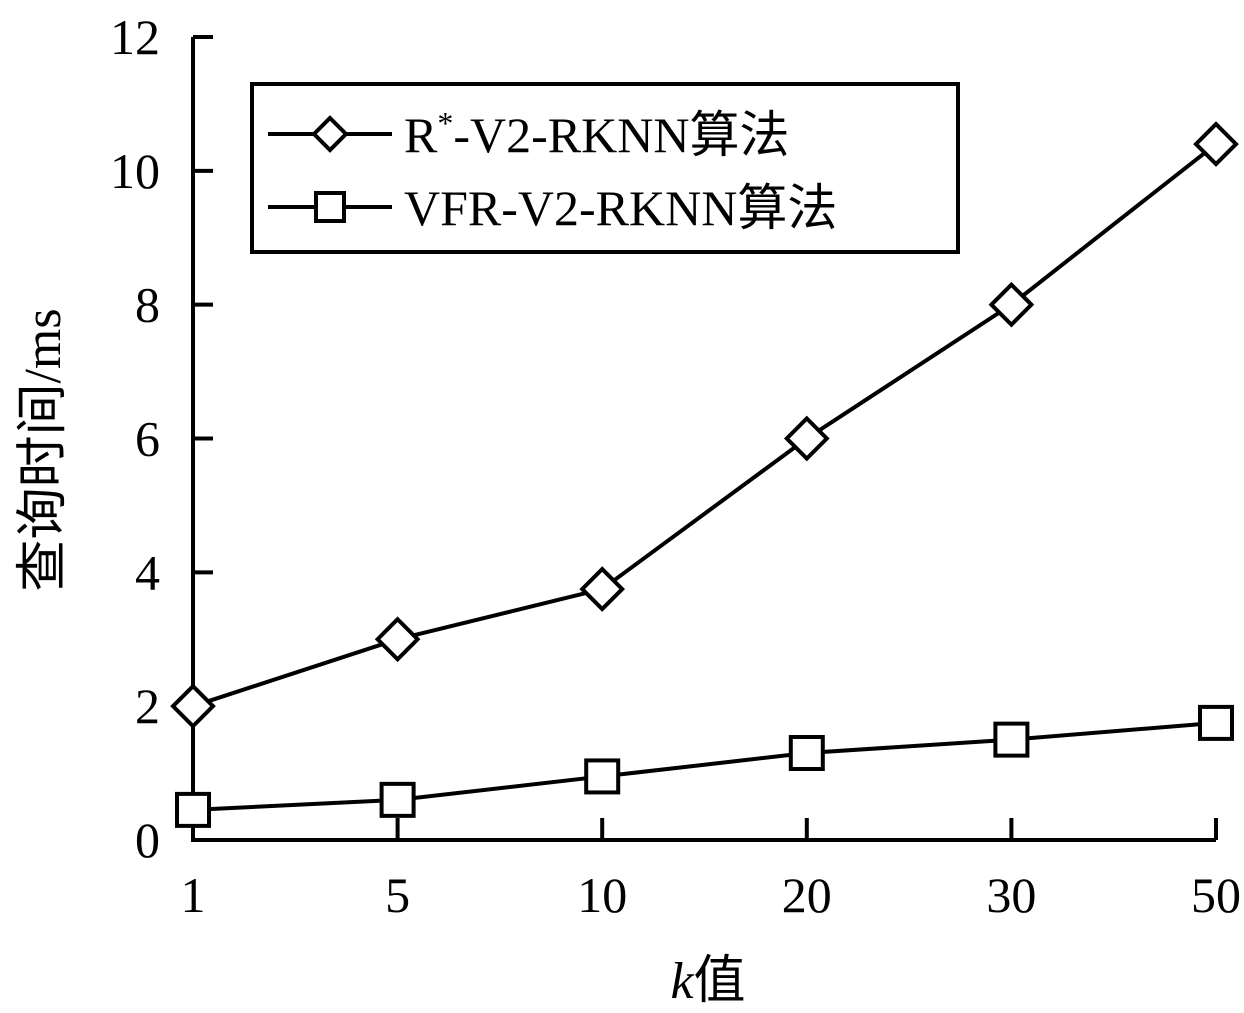 This screenshot has height=1013, width=1244. What do you see at coordinates (1011, 895) in the screenshot?
I see `x-tick-label: 30` at bounding box center [1011, 895].